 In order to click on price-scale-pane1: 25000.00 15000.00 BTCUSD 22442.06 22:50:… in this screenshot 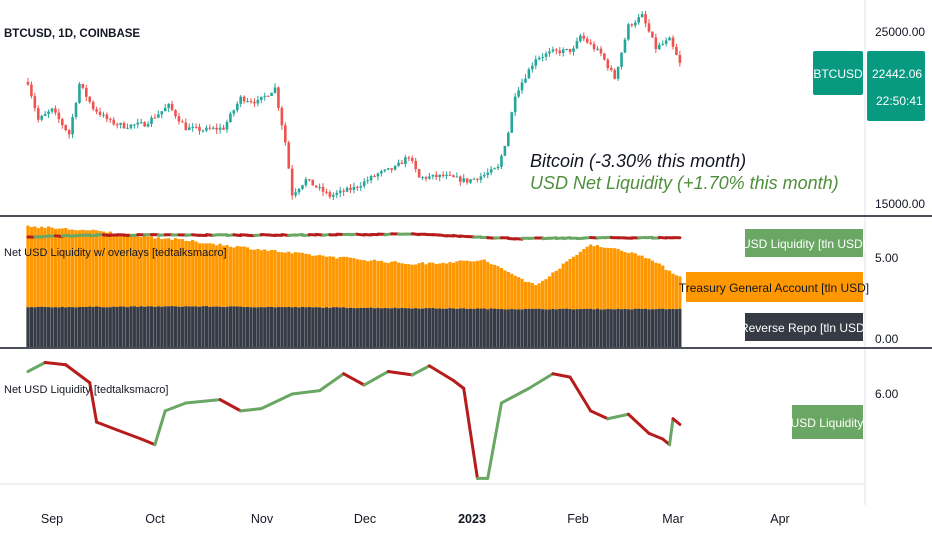, I will do `click(869, 118)`.